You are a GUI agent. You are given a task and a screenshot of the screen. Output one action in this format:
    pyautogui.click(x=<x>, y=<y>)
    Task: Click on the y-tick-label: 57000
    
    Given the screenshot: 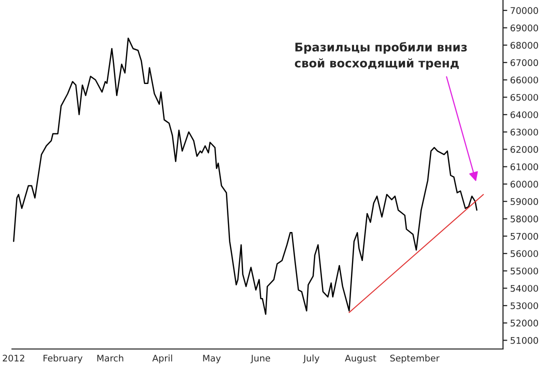 What is the action you would take?
    pyautogui.click(x=524, y=236)
    